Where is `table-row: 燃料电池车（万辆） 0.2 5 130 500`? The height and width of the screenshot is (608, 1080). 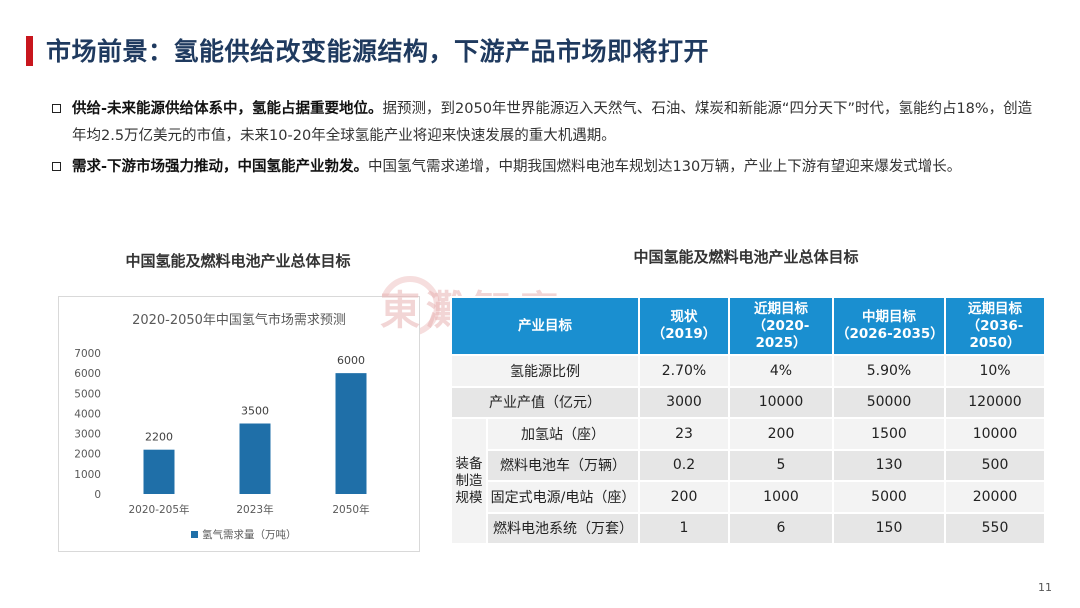 table-row: 燃料电池车（万辆） 0.2 5 130 500 is located at coordinates (748, 465).